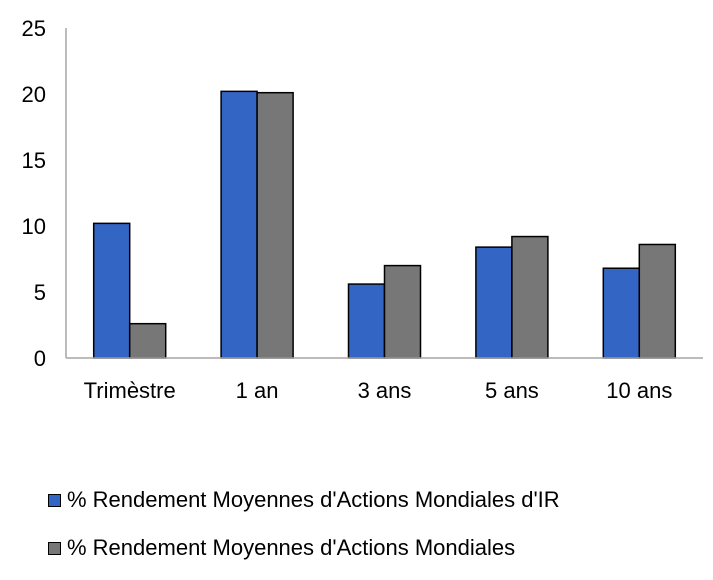 The height and width of the screenshot is (580, 713). Describe the element at coordinates (34, 193) in the screenshot. I see `y-axis-tick-labels: 0 5 10 15 20 25` at that location.